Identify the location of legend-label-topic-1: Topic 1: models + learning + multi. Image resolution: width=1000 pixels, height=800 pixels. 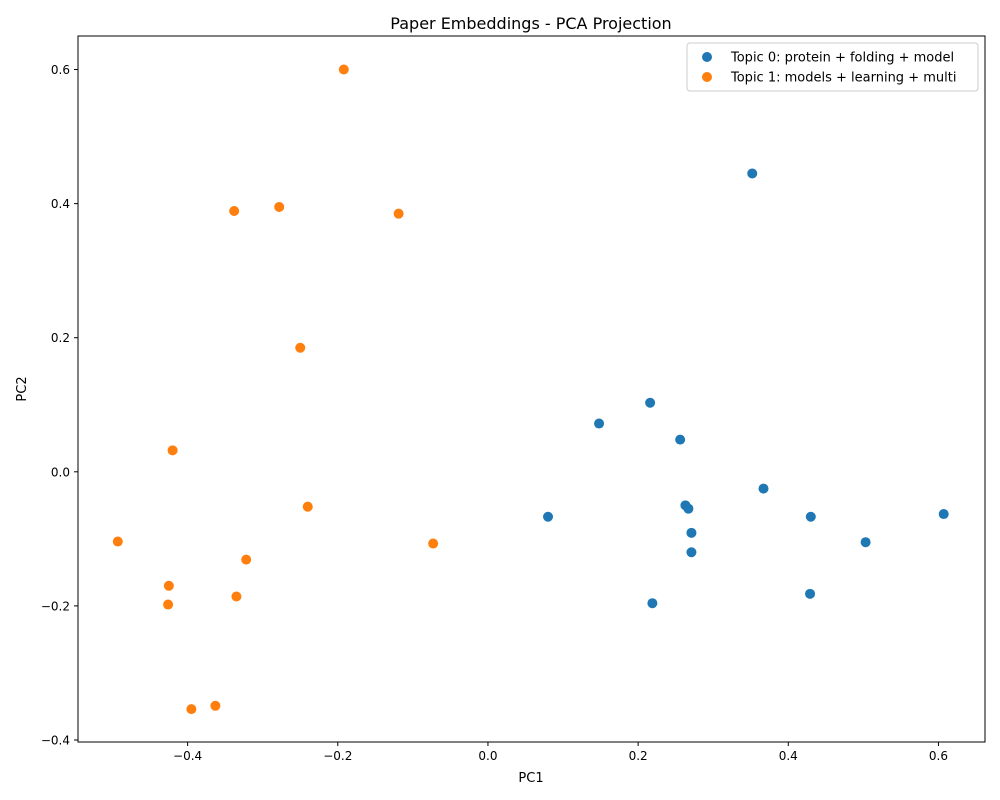
(843, 78).